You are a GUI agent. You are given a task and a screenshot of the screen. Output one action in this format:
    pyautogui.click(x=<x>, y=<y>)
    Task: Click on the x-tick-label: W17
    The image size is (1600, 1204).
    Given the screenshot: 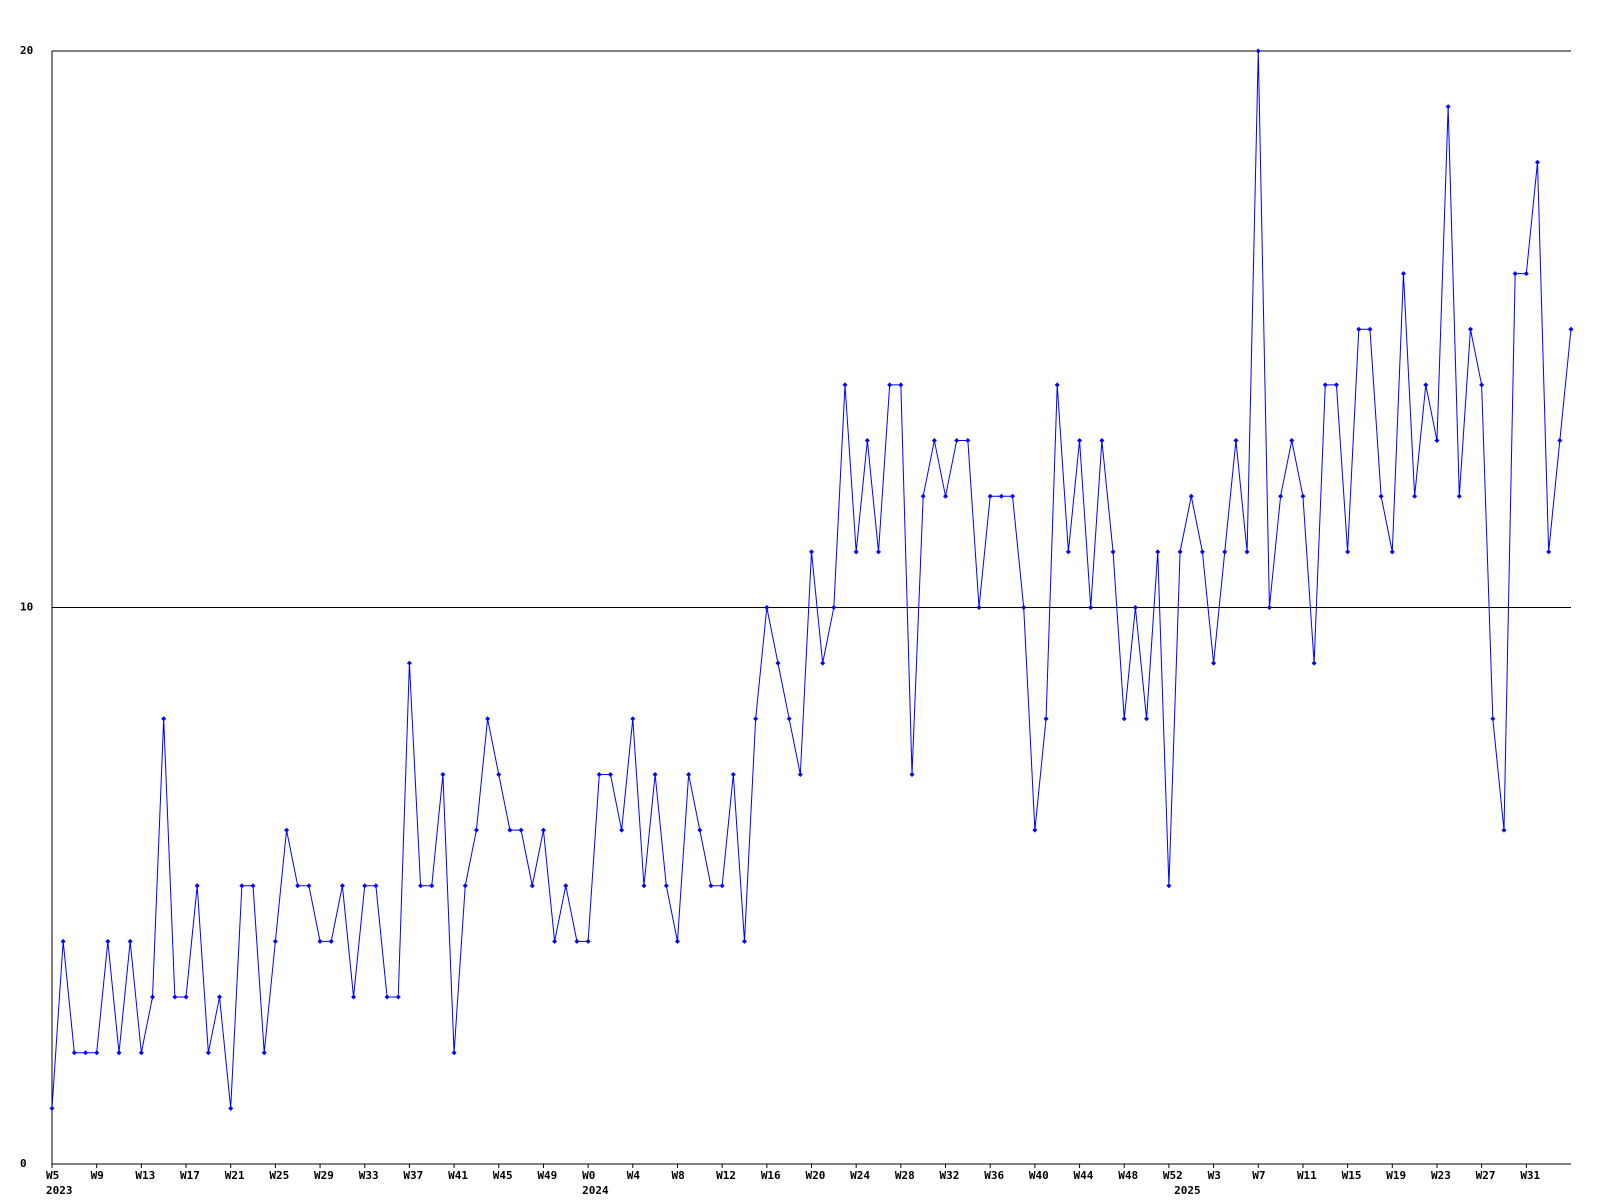 What is the action you would take?
    pyautogui.click(x=190, y=1175)
    